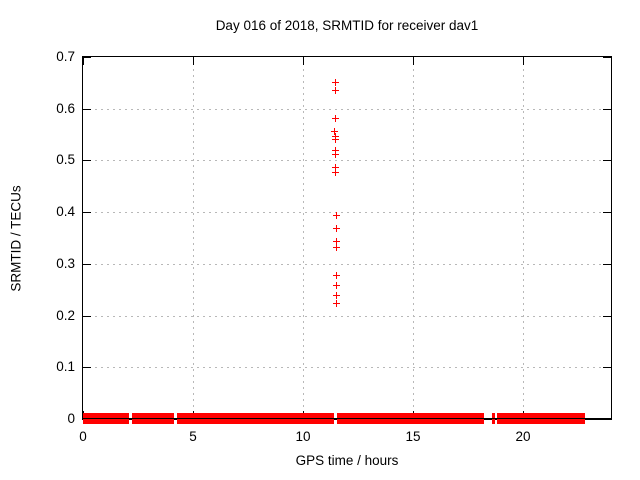  What do you see at coordinates (523, 436) in the screenshot?
I see `x-tick-label: 20` at bounding box center [523, 436].